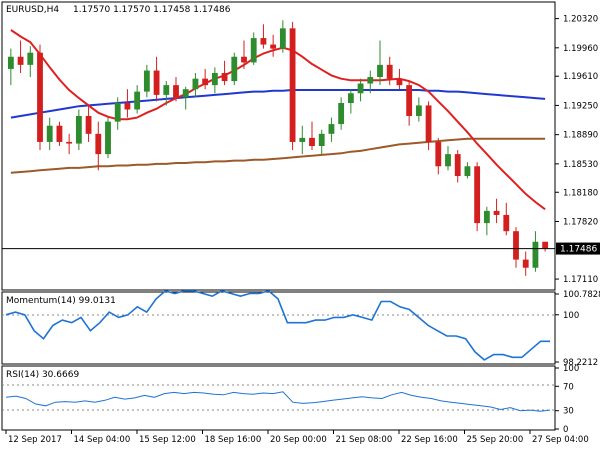 The image size is (600, 454). I want to click on time-tick: 21 Sep 08:00, so click(362, 437).